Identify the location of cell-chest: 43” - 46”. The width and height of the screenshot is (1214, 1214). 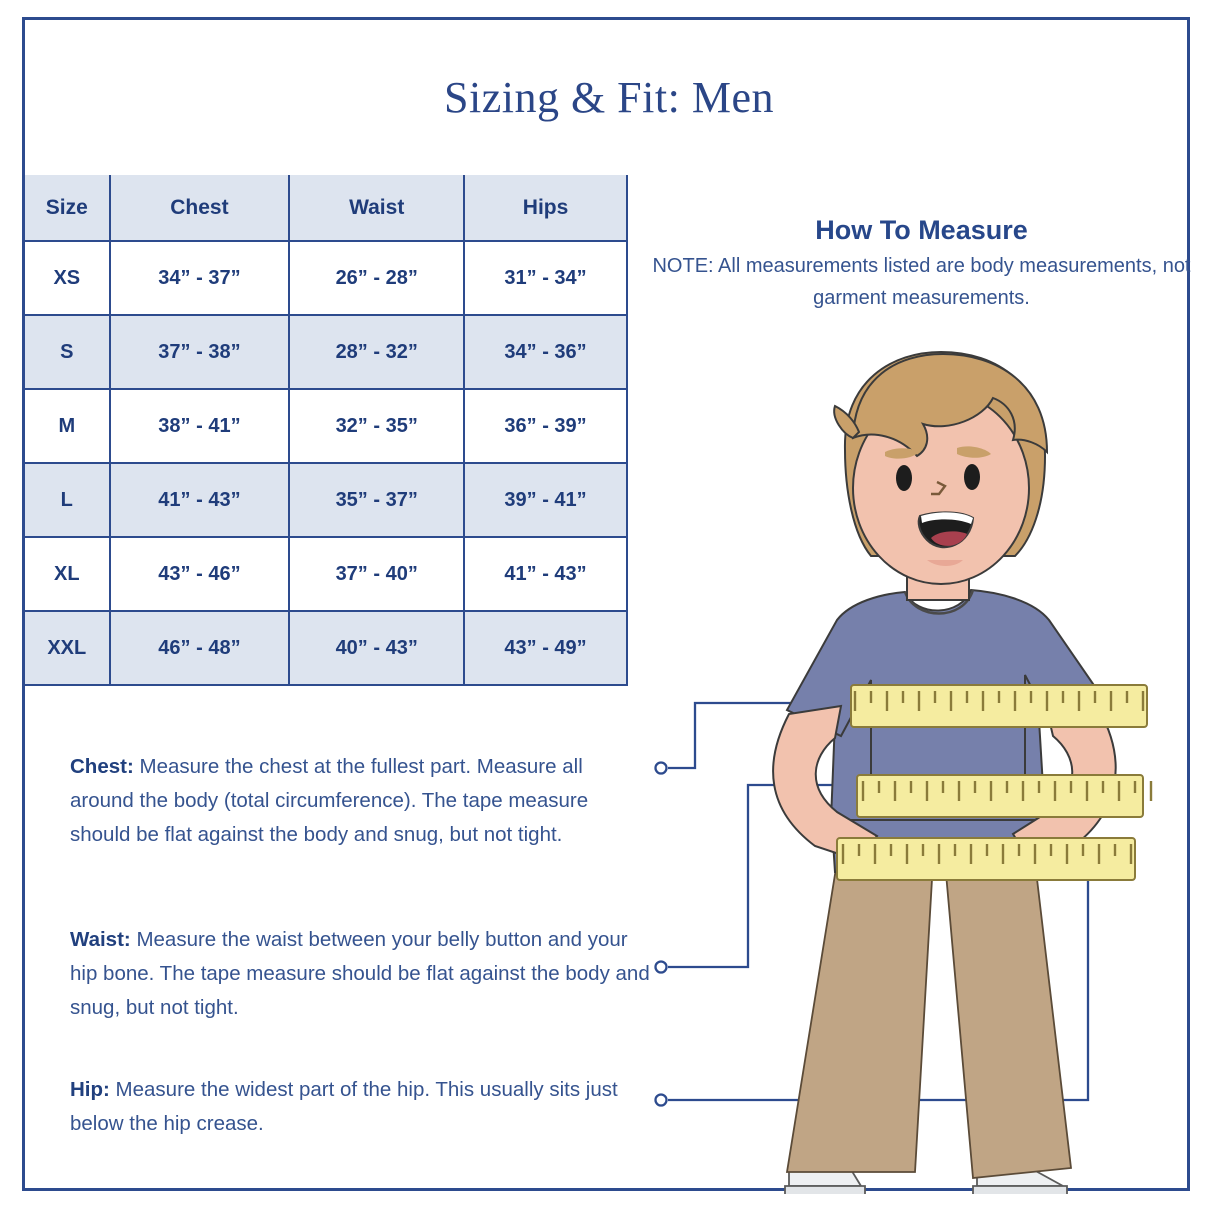
(199, 574).